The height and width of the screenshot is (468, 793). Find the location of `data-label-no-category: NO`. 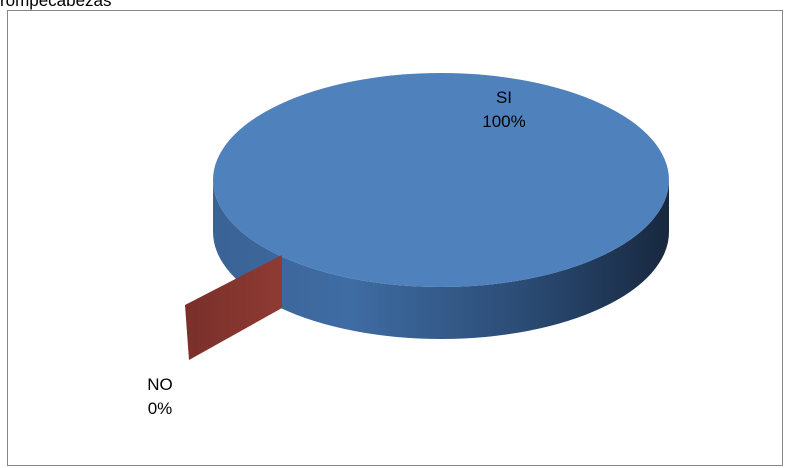

data-label-no-category: NO is located at coordinates (160, 384).